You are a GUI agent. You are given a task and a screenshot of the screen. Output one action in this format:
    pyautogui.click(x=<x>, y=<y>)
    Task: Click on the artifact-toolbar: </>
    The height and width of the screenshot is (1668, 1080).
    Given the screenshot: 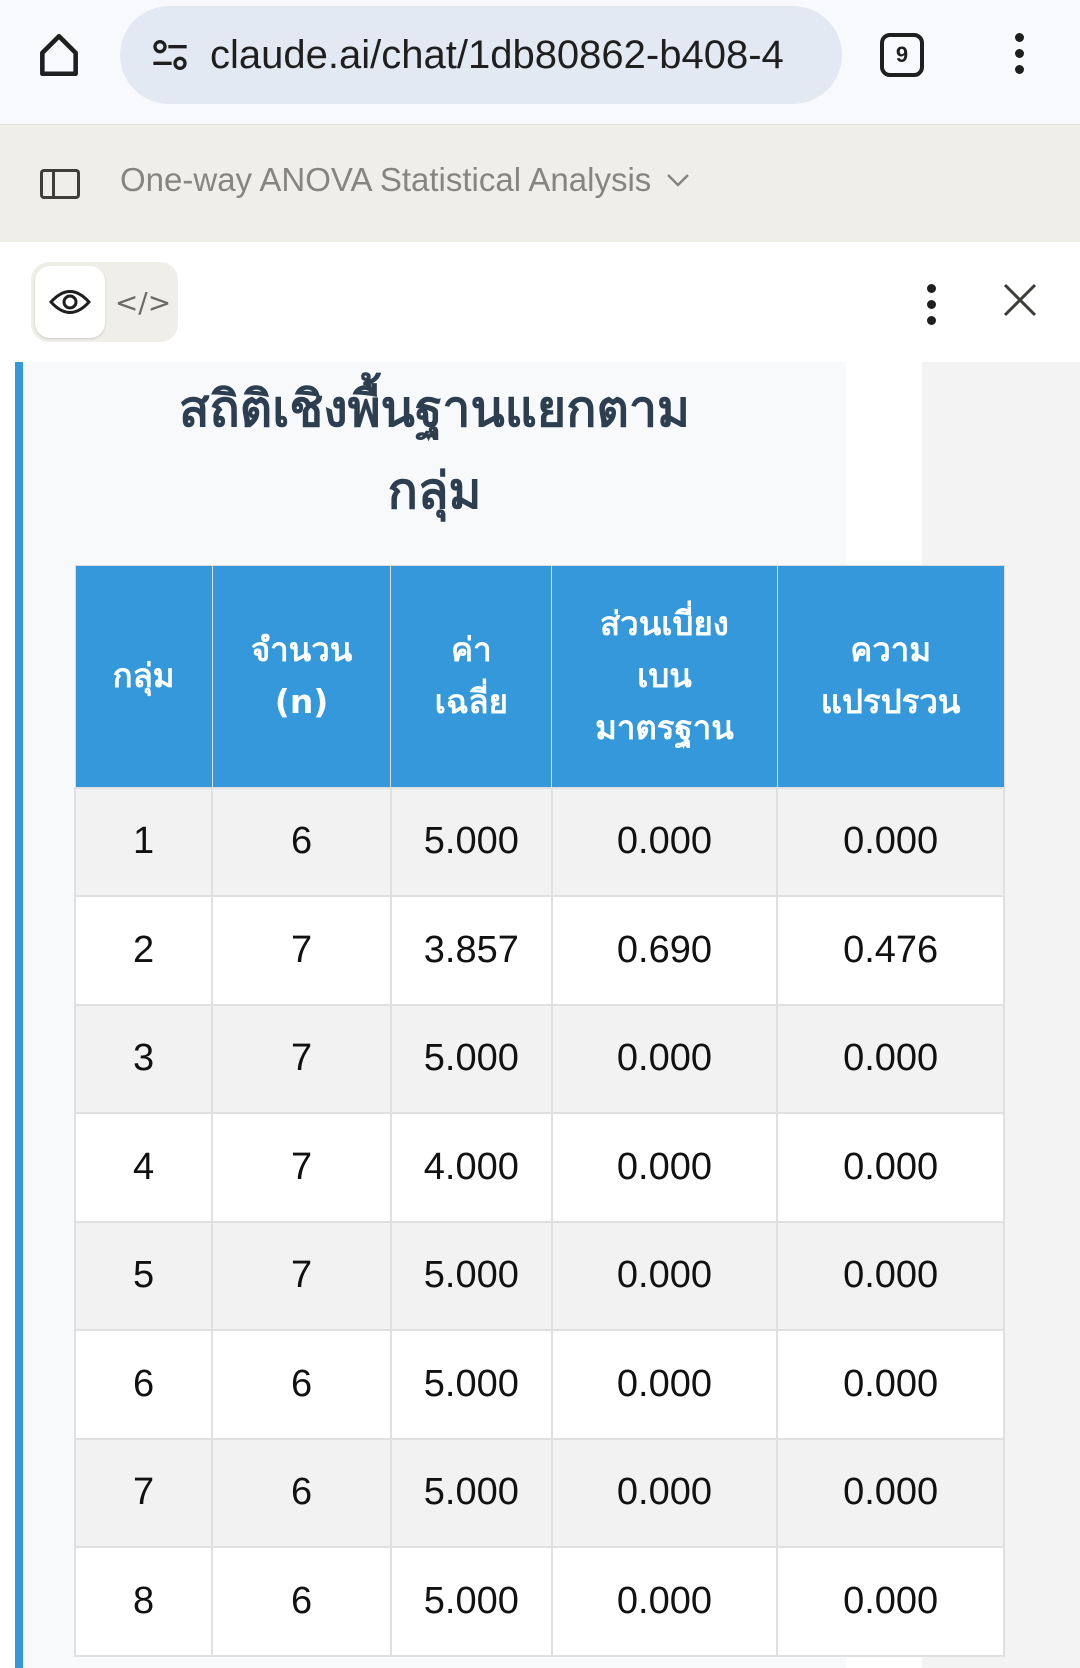 What is the action you would take?
    pyautogui.click(x=540, y=302)
    